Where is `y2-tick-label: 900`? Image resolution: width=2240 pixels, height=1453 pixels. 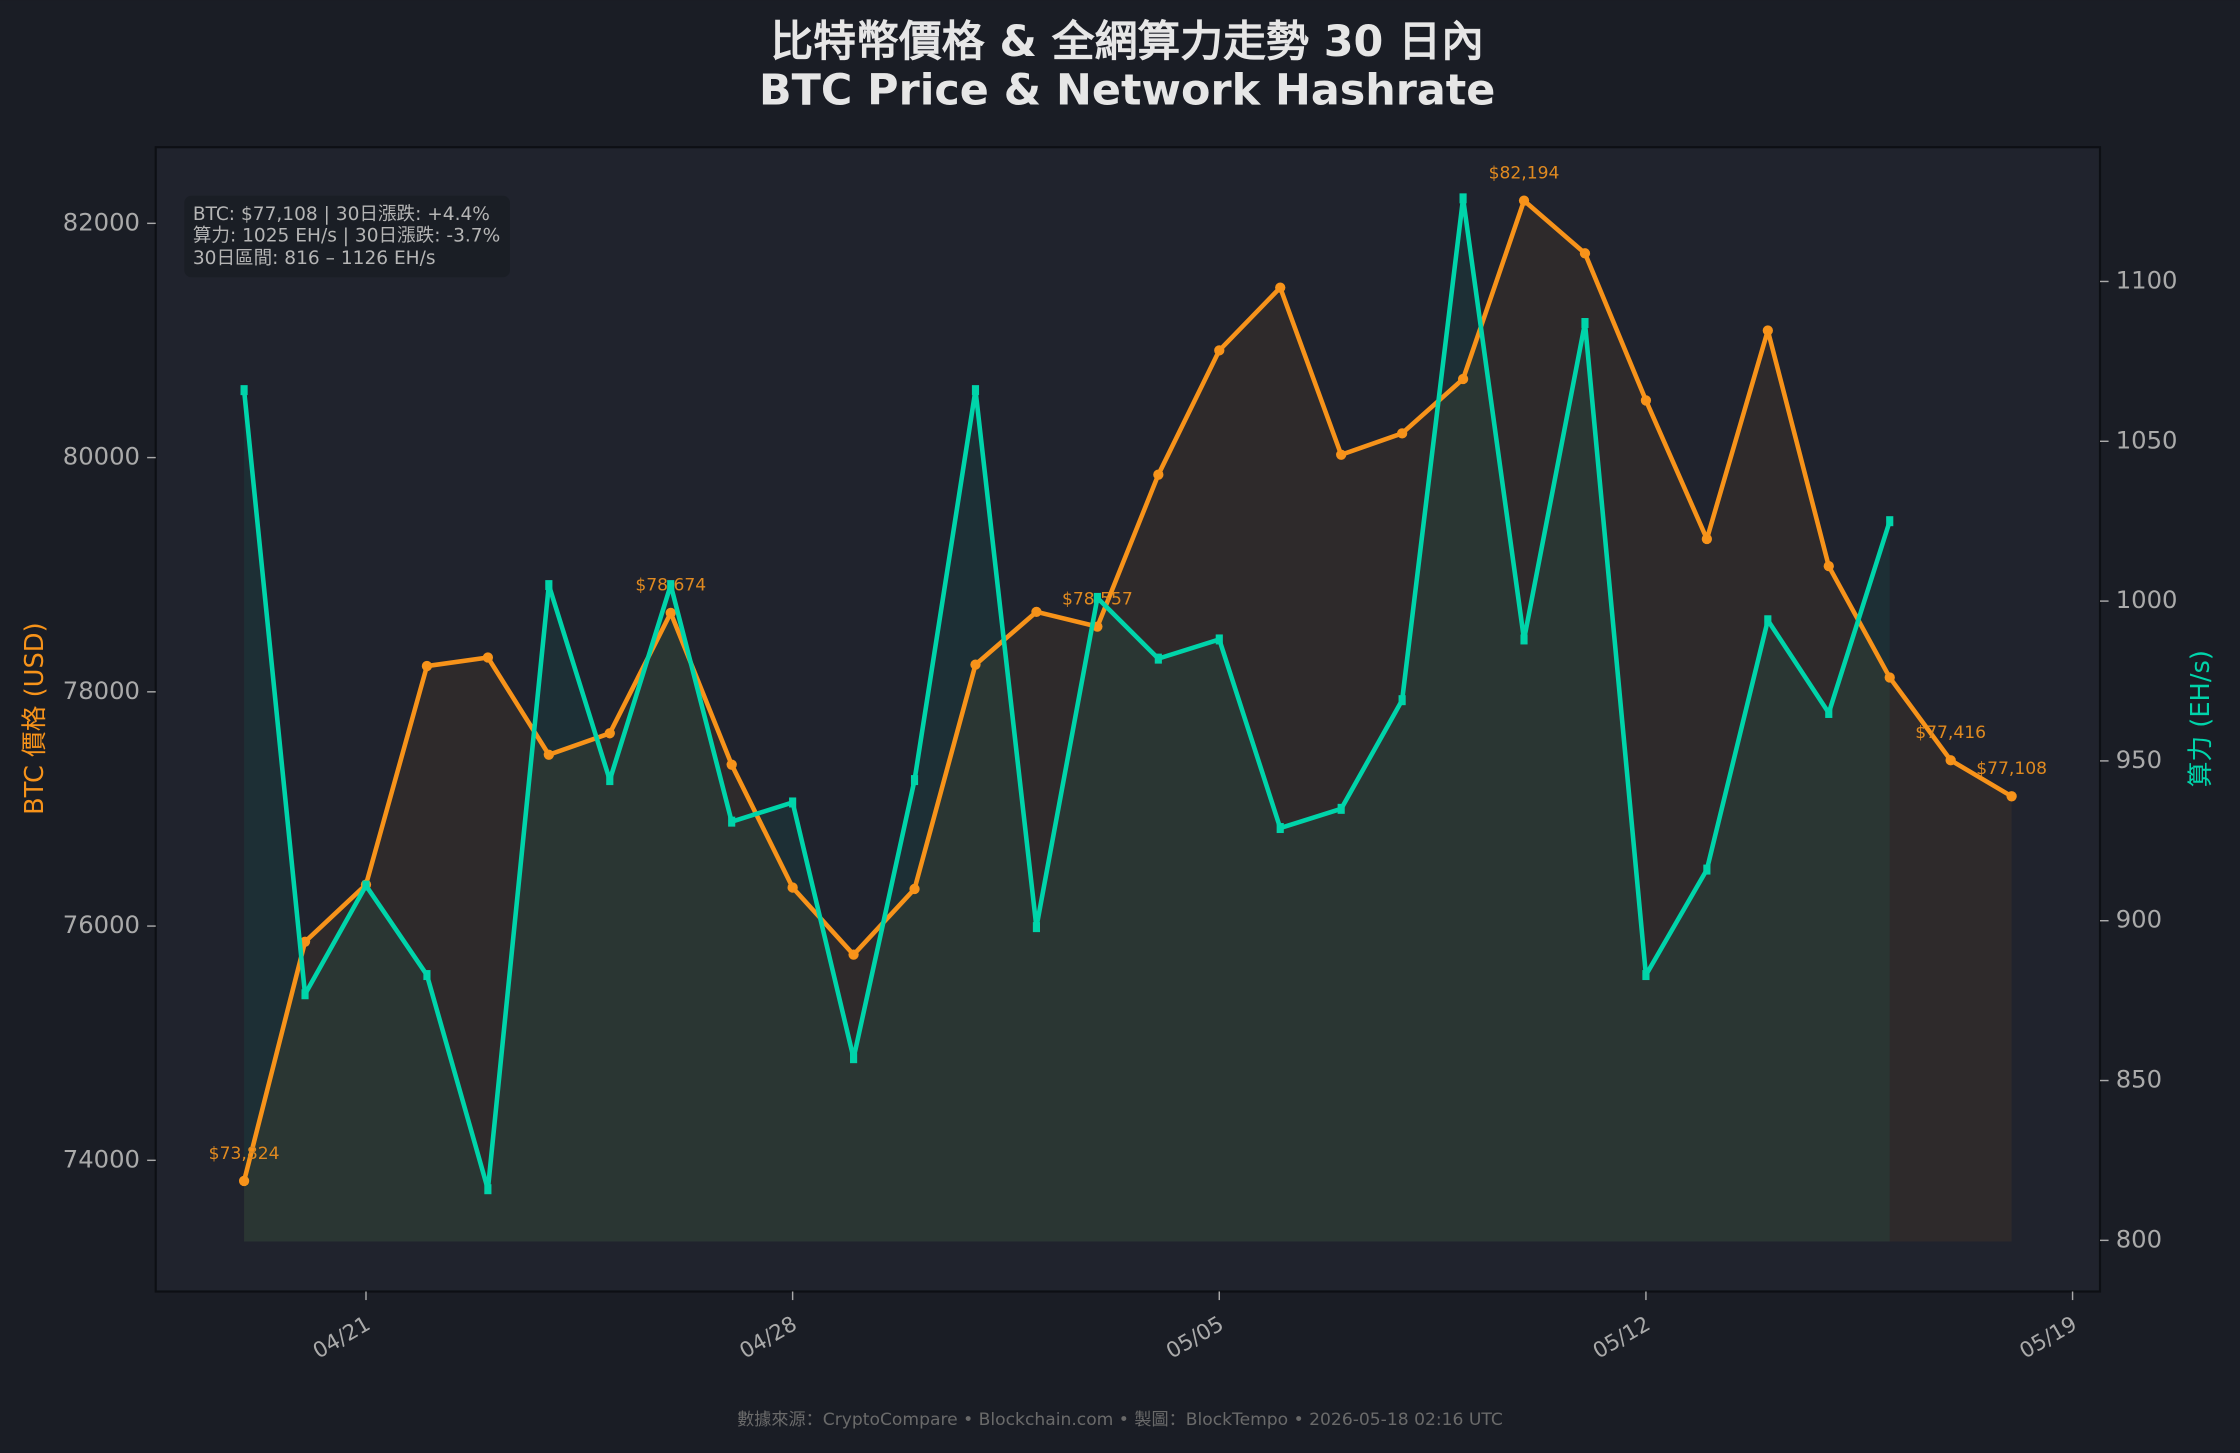
y2-tick-label: 900 is located at coordinates (2139, 919).